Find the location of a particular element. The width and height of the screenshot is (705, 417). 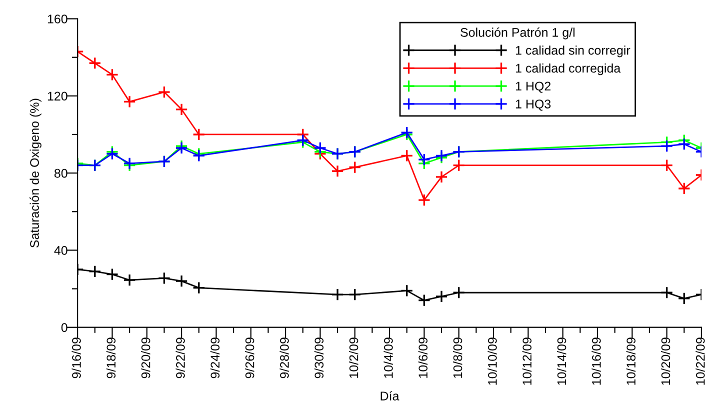

x-tick-label: 9/24/09 is located at coordinates (215, 358).